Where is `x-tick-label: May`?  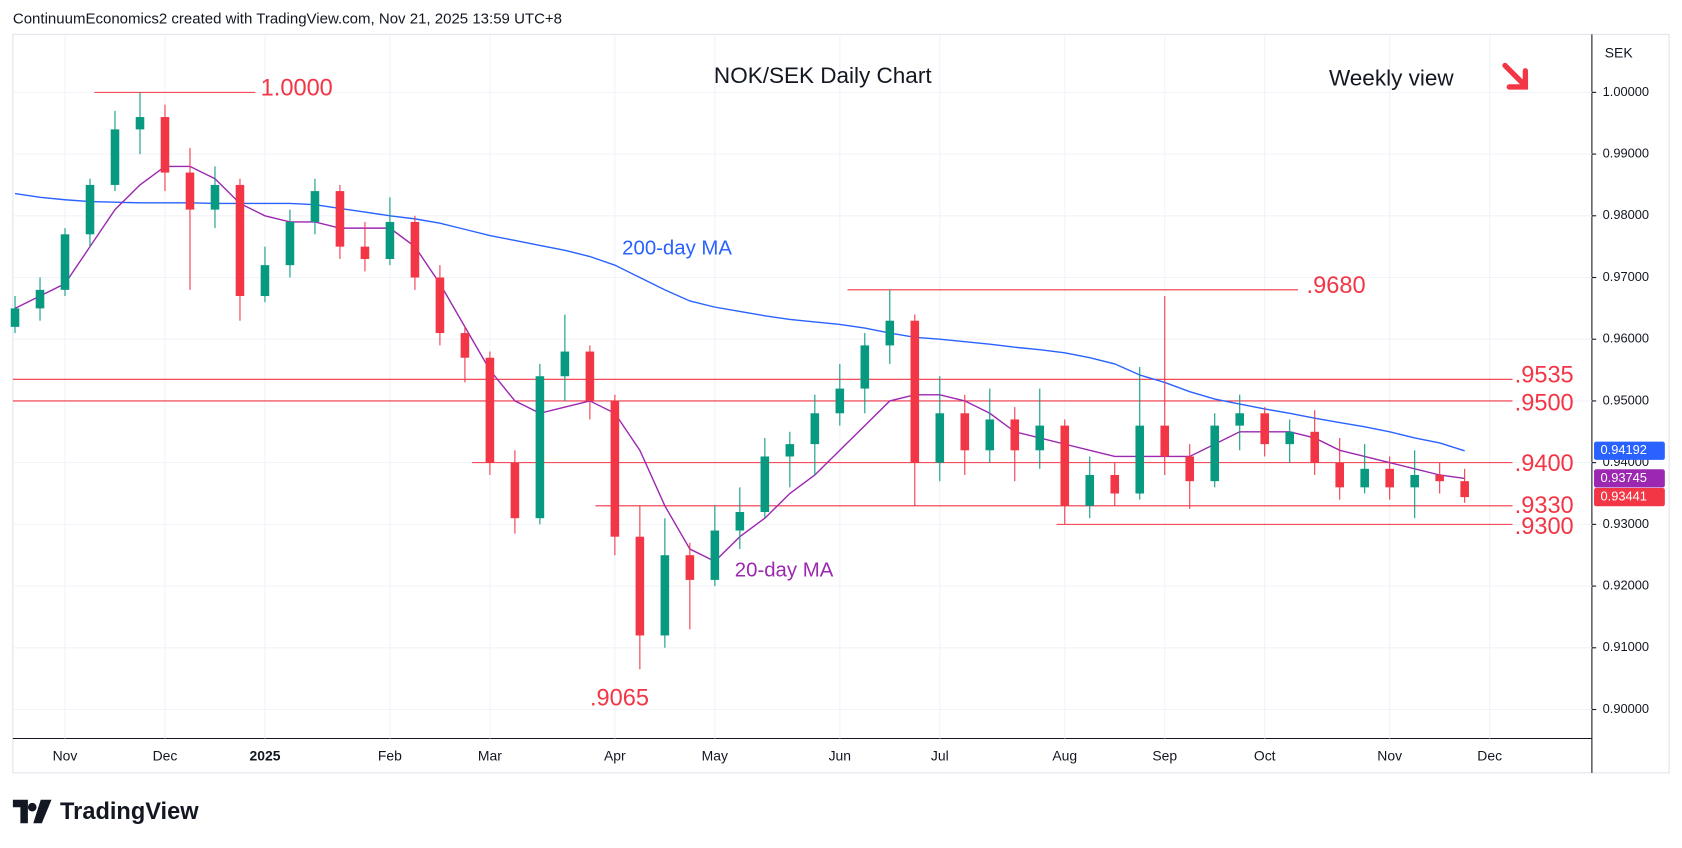
x-tick-label: May is located at coordinates (715, 755).